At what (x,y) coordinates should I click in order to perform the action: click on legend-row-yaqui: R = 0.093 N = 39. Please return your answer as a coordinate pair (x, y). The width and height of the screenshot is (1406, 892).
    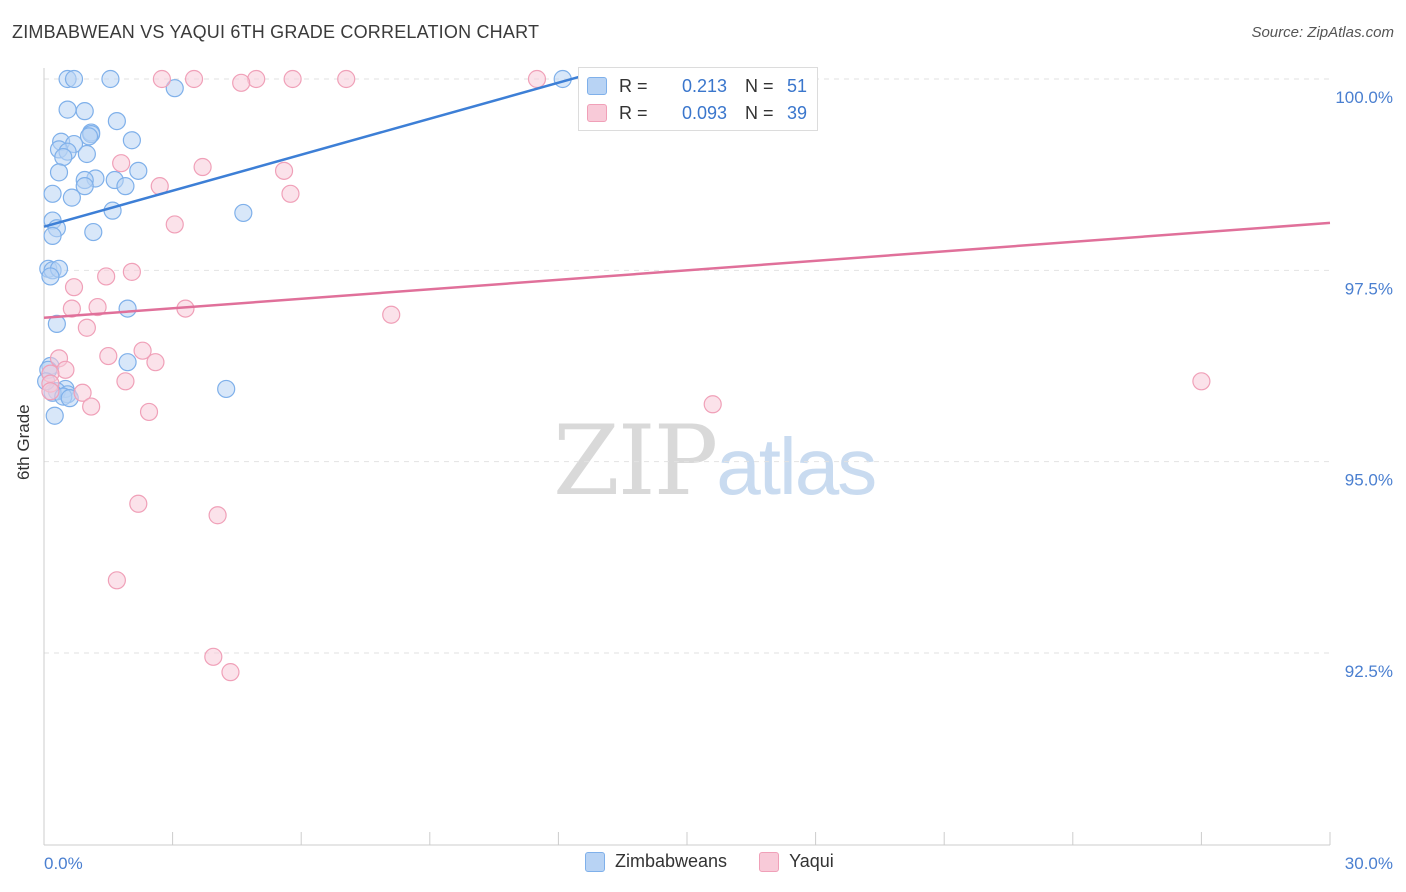
    Looking at the image, I should click on (697, 113).